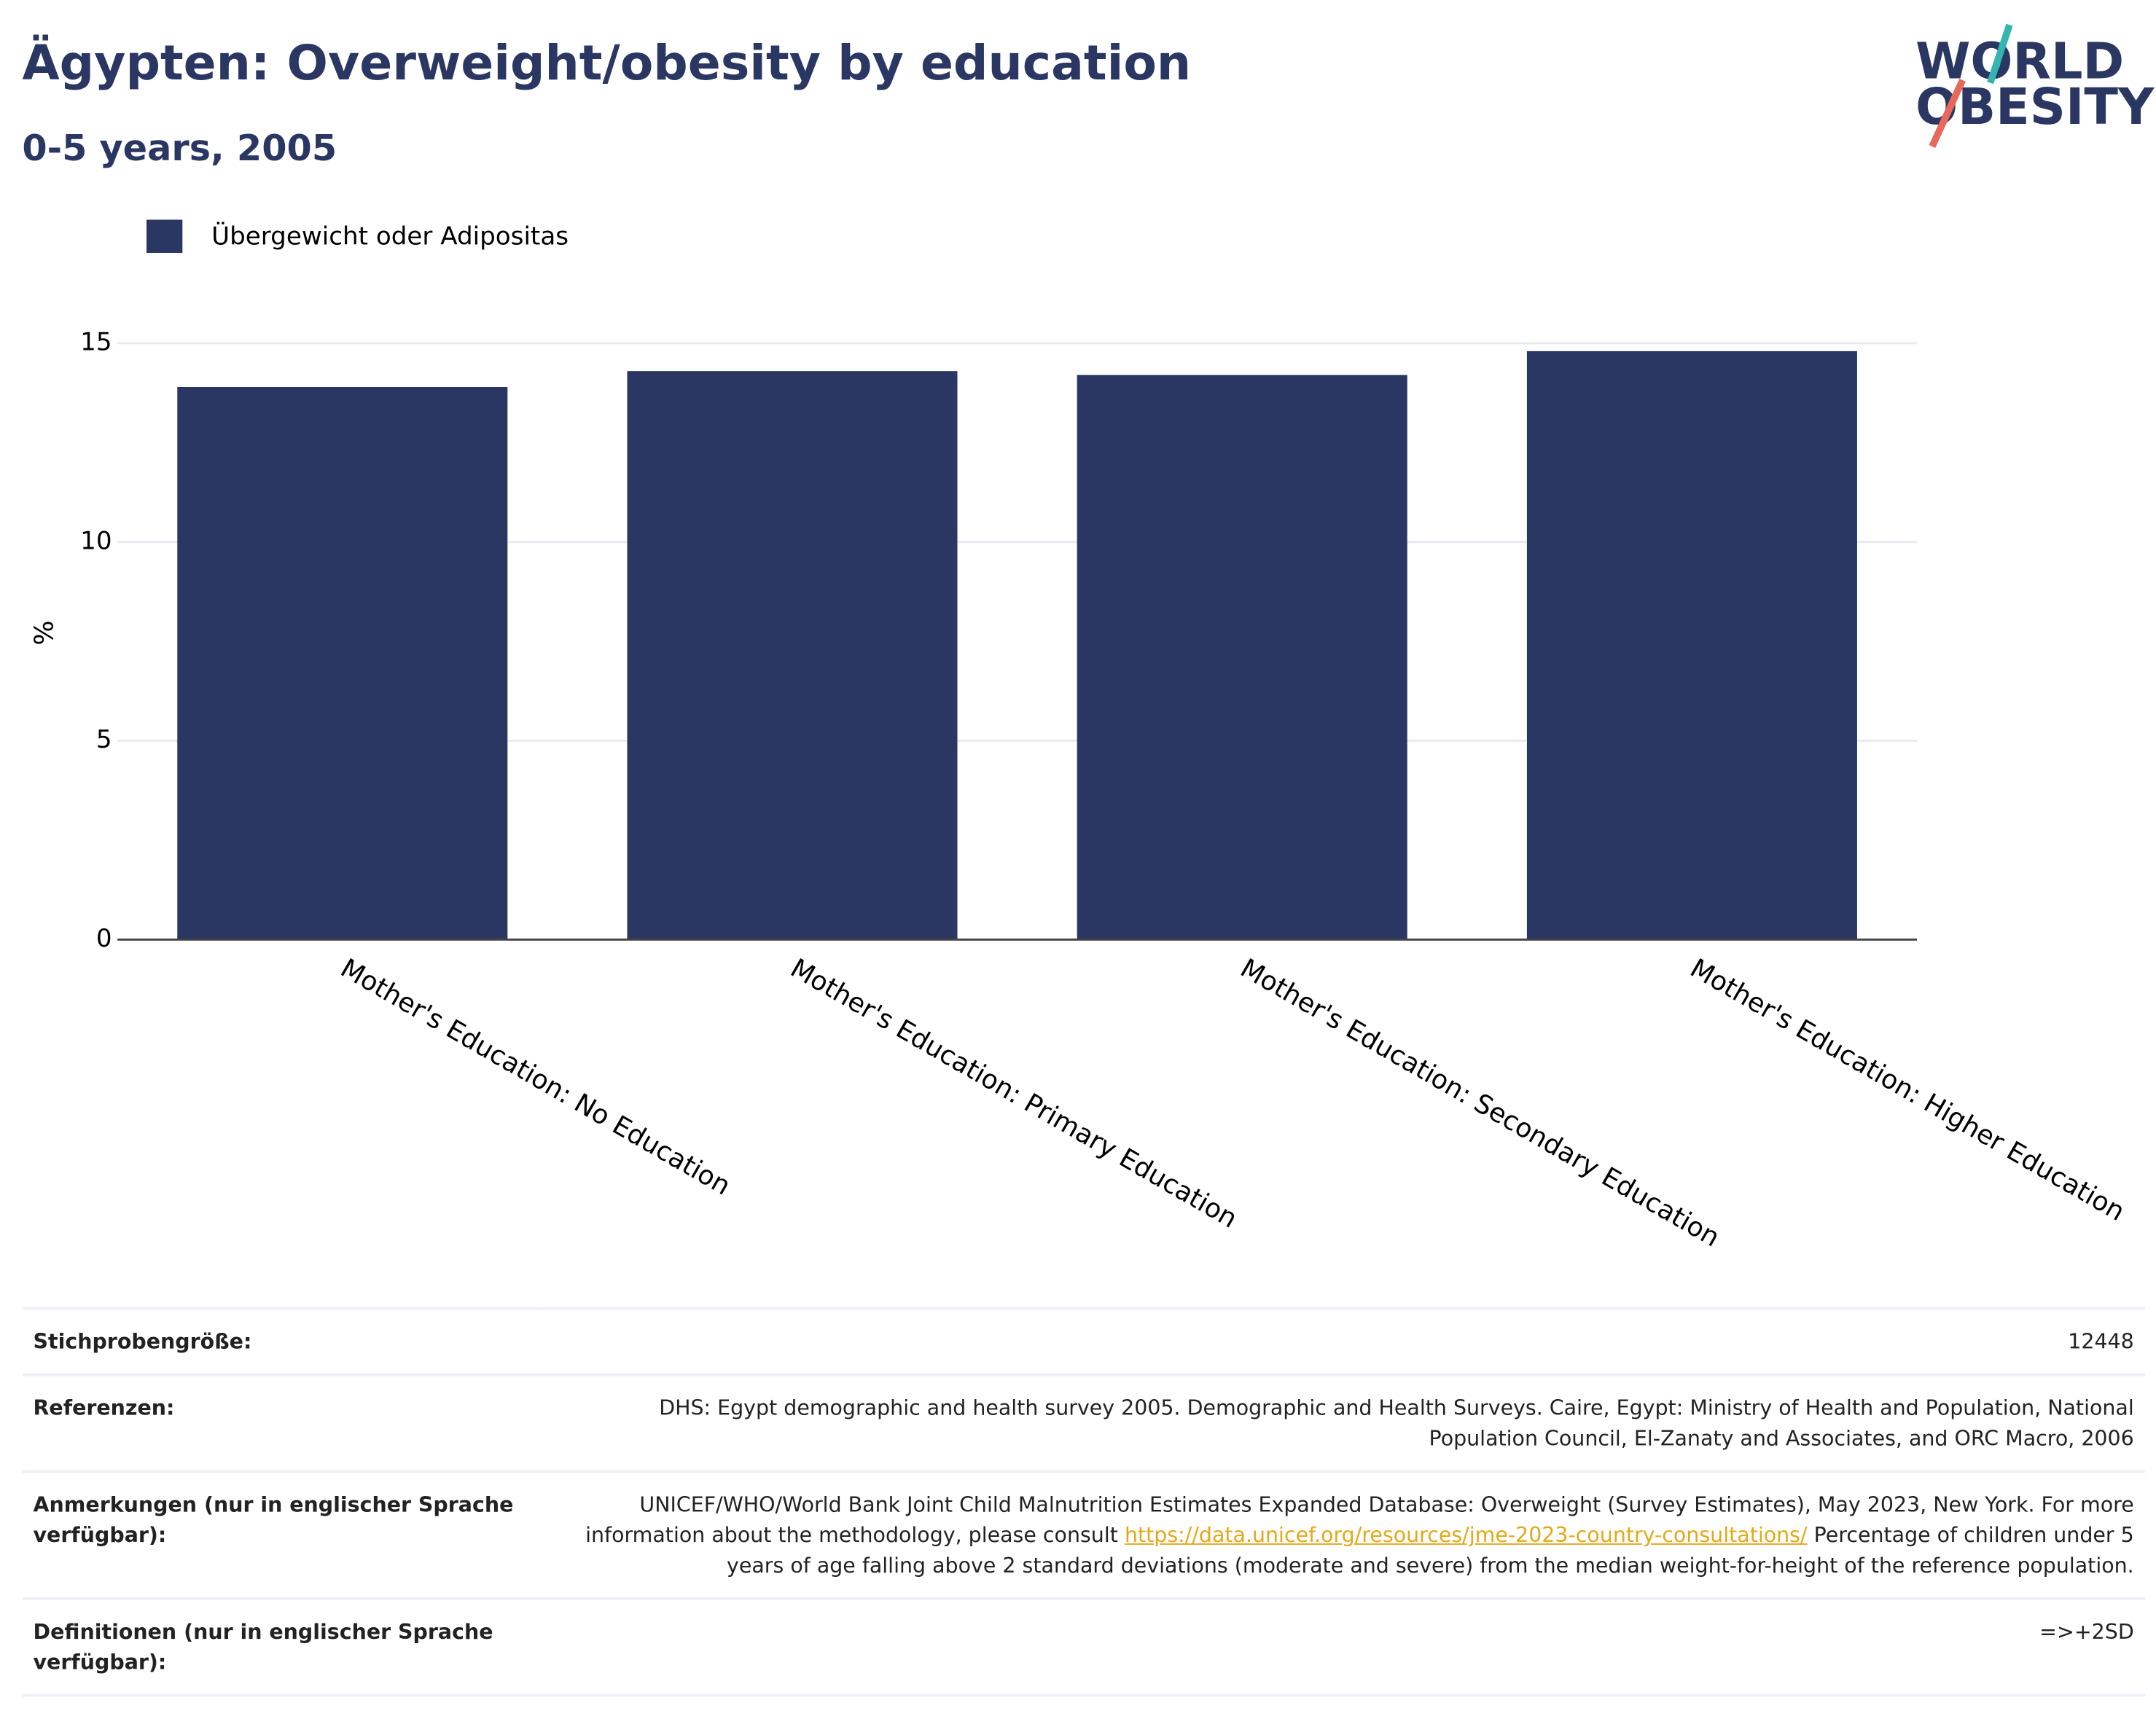 Image resolution: width=2156 pixels, height=1735 pixels. Describe the element at coordinates (1480, 1103) in the screenshot. I see `x-tick-label: Mother's Education: Secondary Education` at that location.